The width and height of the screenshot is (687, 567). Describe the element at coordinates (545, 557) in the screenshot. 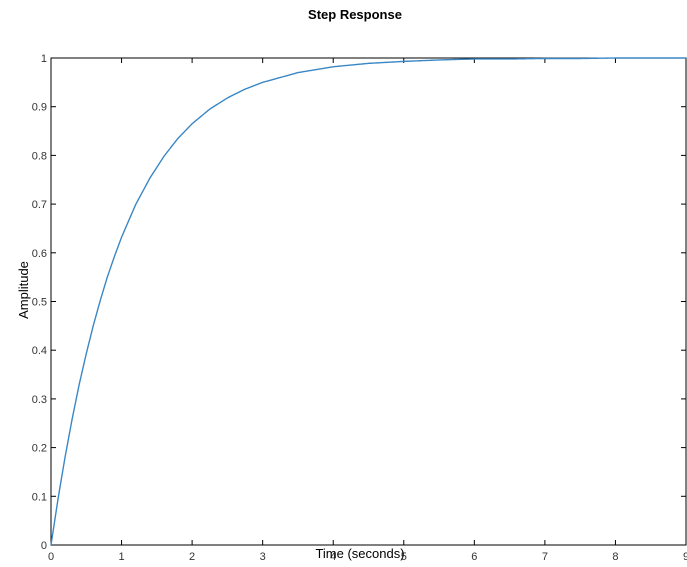

I see `x-tick-label: 7` at that location.